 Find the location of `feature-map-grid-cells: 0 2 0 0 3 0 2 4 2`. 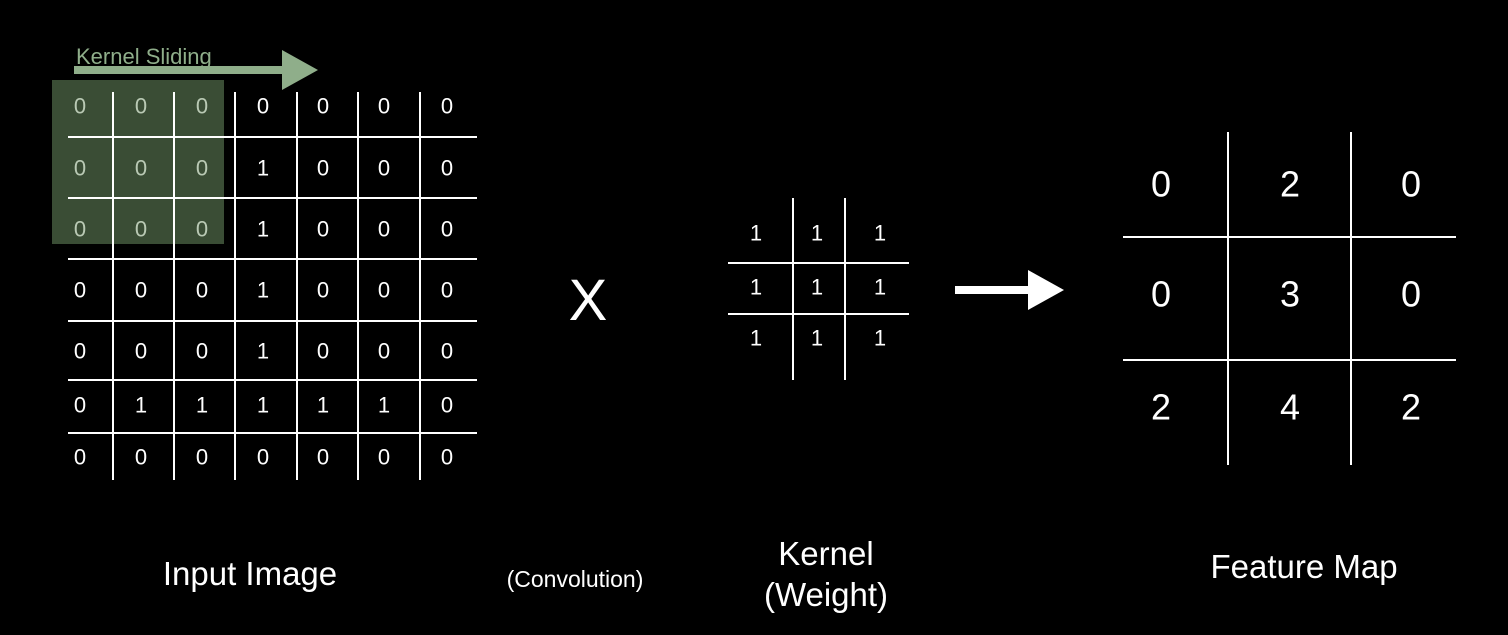

feature-map-grid-cells: 0 2 0 0 3 0 2 4 2 is located at coordinates (1286, 296).